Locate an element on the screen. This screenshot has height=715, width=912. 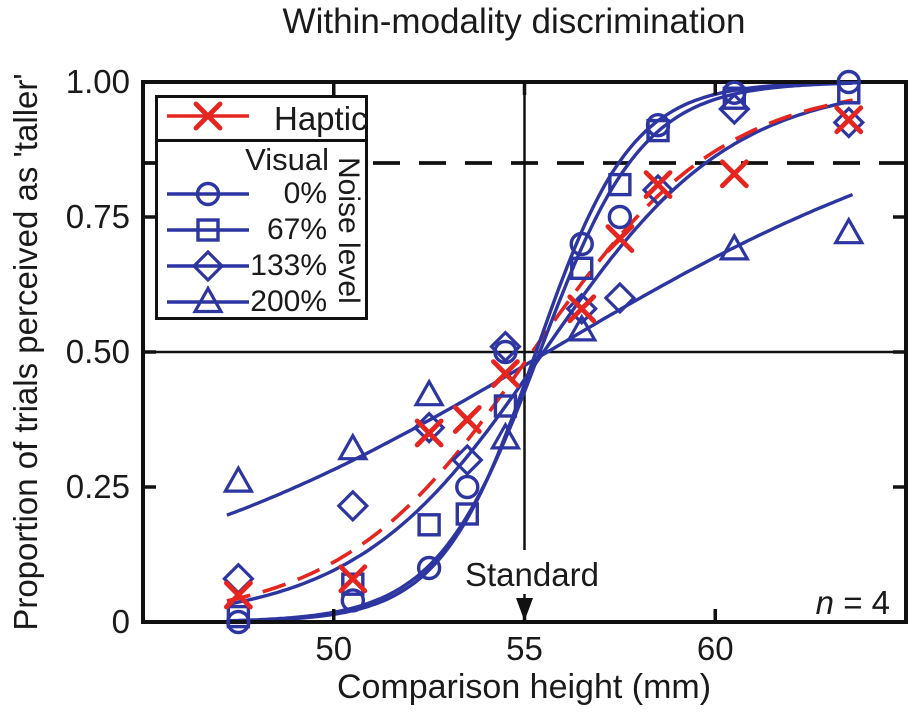
legend-triangle-marker-icon is located at coordinates (208, 299).